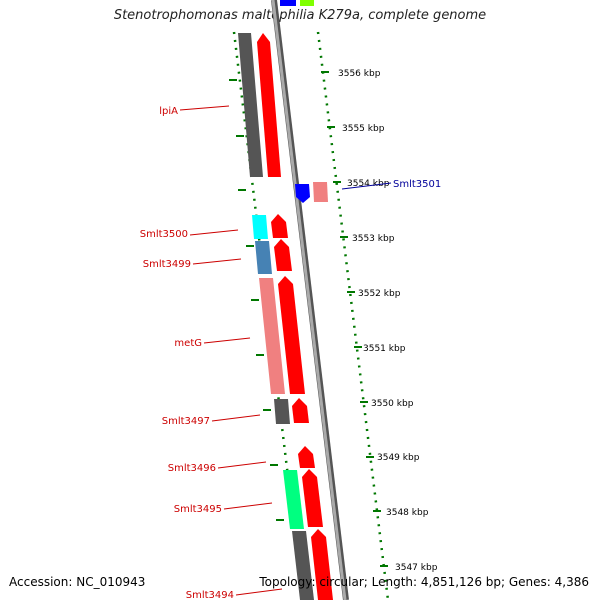 The height and width of the screenshot is (600, 600). Describe the element at coordinates (168, 111) in the screenshot. I see `gene-label-lpiA: lpiA` at that location.